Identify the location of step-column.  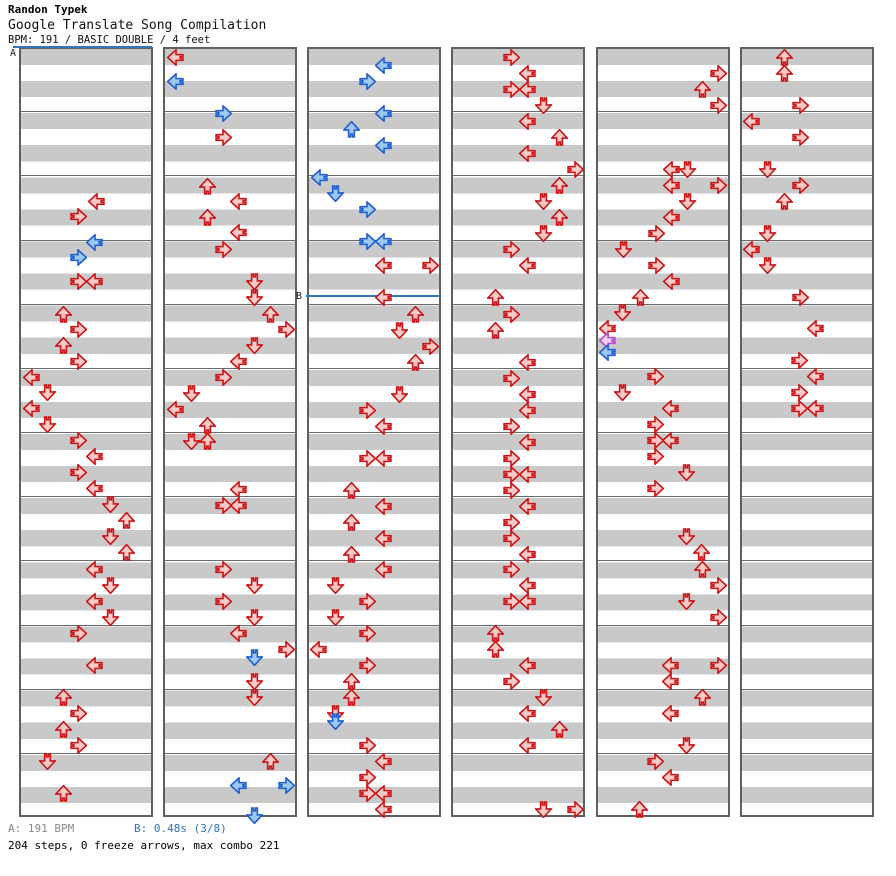
(86, 432).